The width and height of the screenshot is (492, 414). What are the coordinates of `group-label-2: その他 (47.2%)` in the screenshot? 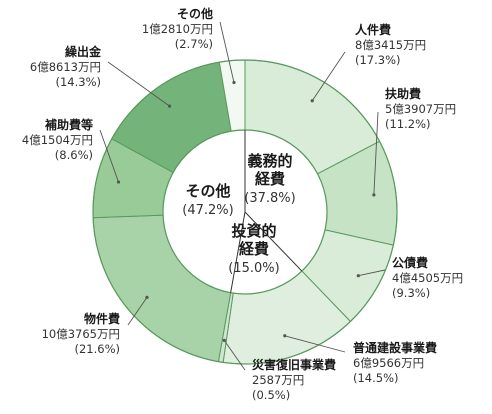 It's located at (207, 200).